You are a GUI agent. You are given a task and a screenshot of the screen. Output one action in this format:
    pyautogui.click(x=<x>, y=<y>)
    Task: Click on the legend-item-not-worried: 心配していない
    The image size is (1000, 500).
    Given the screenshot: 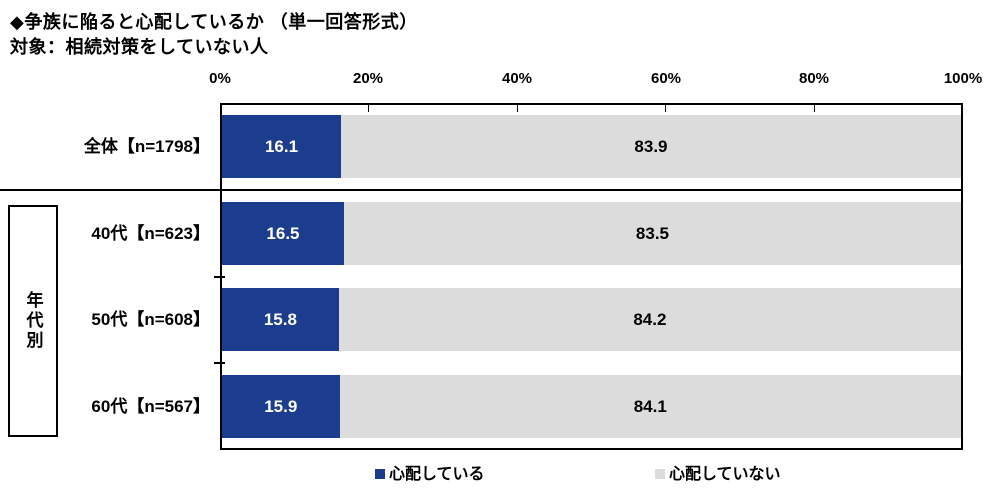 What is the action you would take?
    pyautogui.click(x=718, y=475)
    